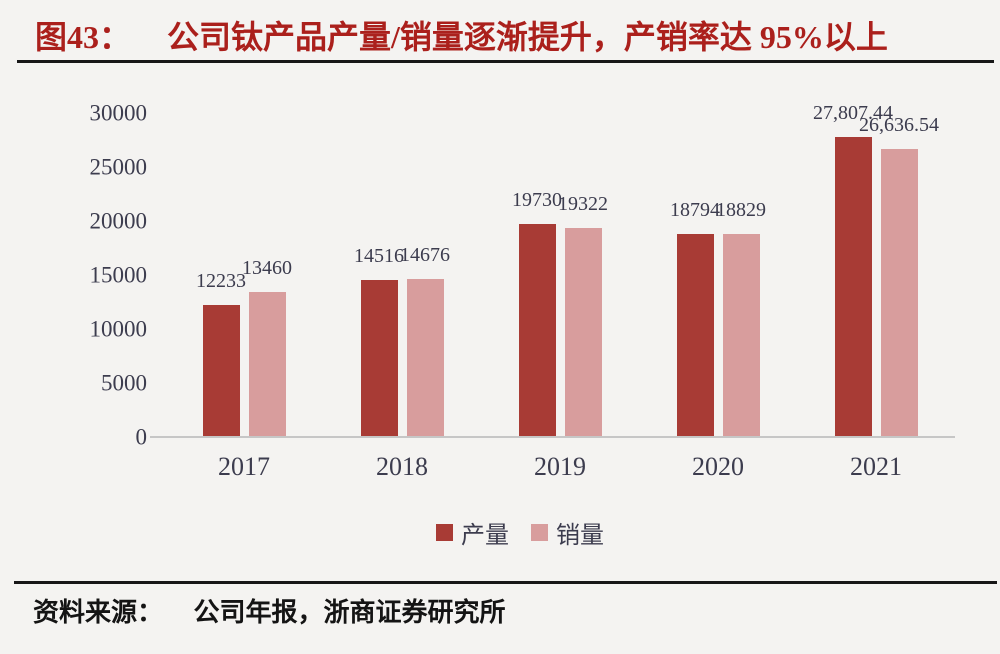 The height and width of the screenshot is (654, 1000). What do you see at coordinates (141, 437) in the screenshot?
I see `y-tick-label-0: 0` at bounding box center [141, 437].